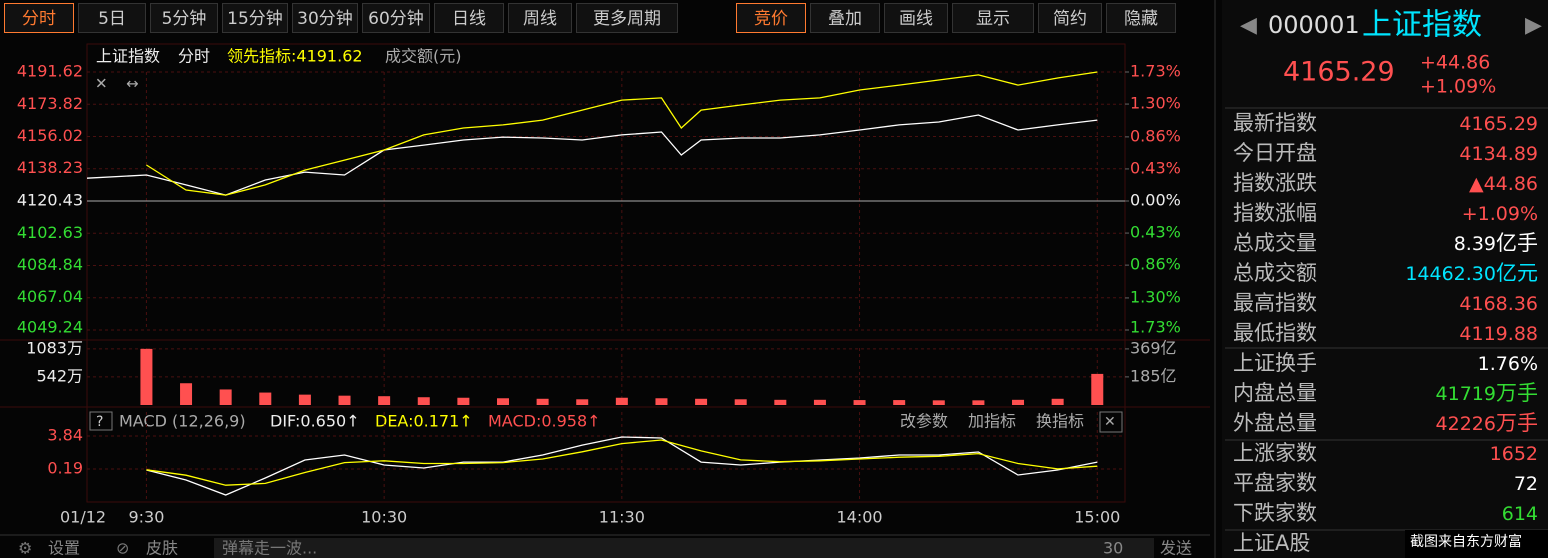 This screenshot has height=558, width=1548. I want to click on row-unit: 万手, so click(1517, 393).